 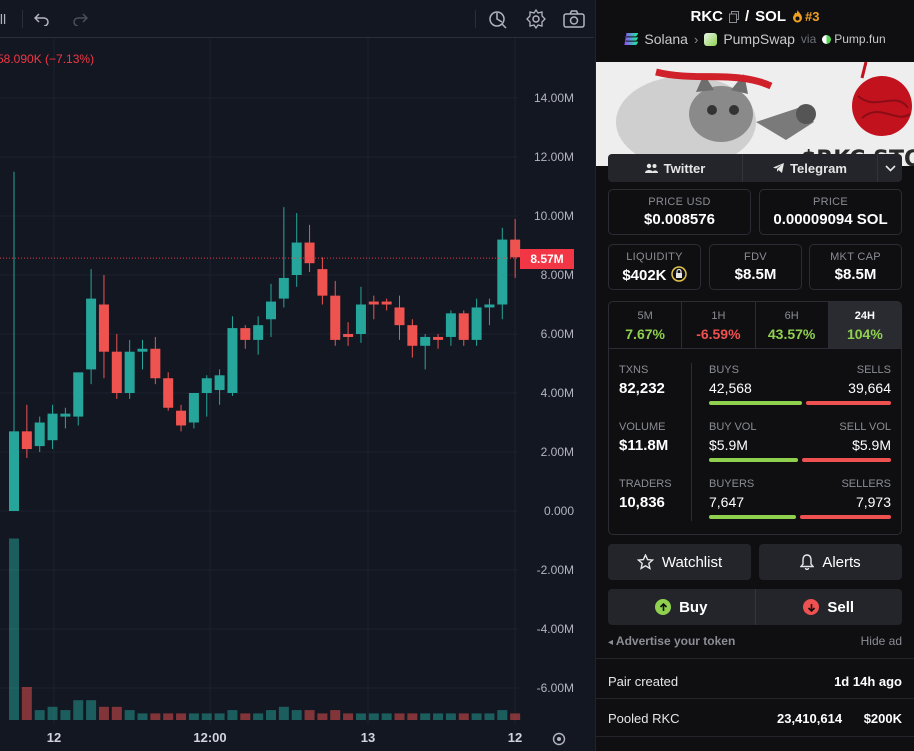 I want to click on launchpad-link: Pump.fun, so click(x=860, y=39).